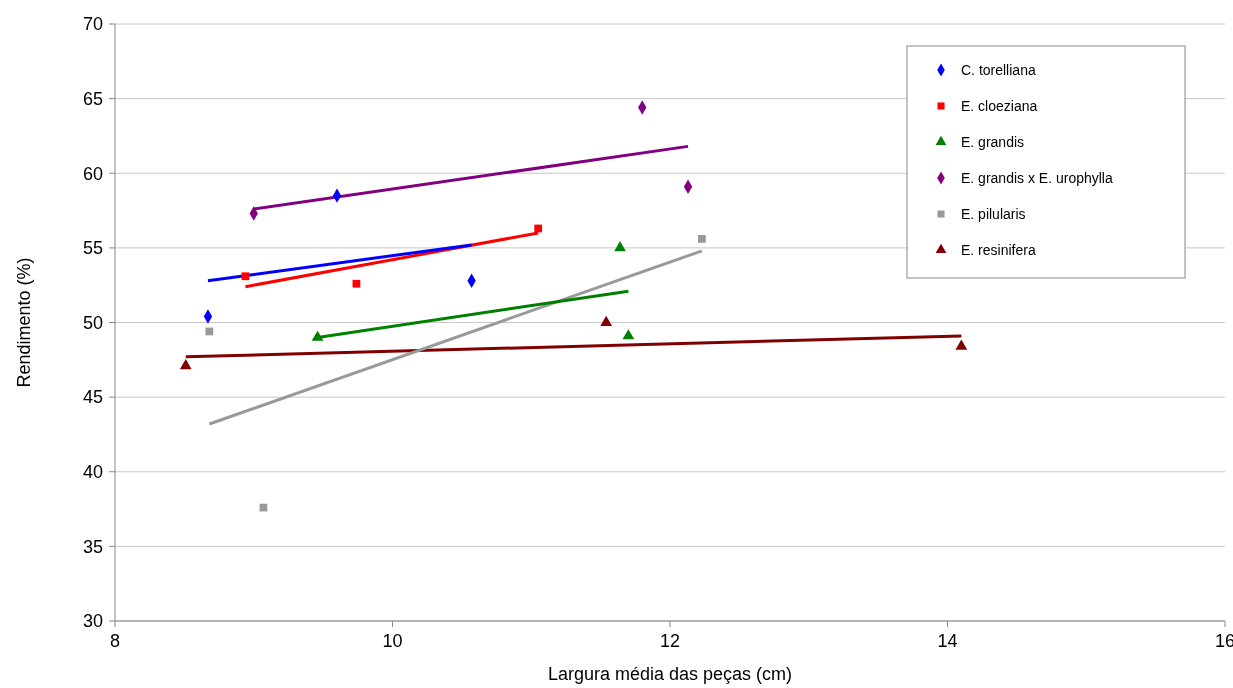  Describe the element at coordinates (998, 249) in the screenshot. I see `legend-label: E. resinifera` at that location.